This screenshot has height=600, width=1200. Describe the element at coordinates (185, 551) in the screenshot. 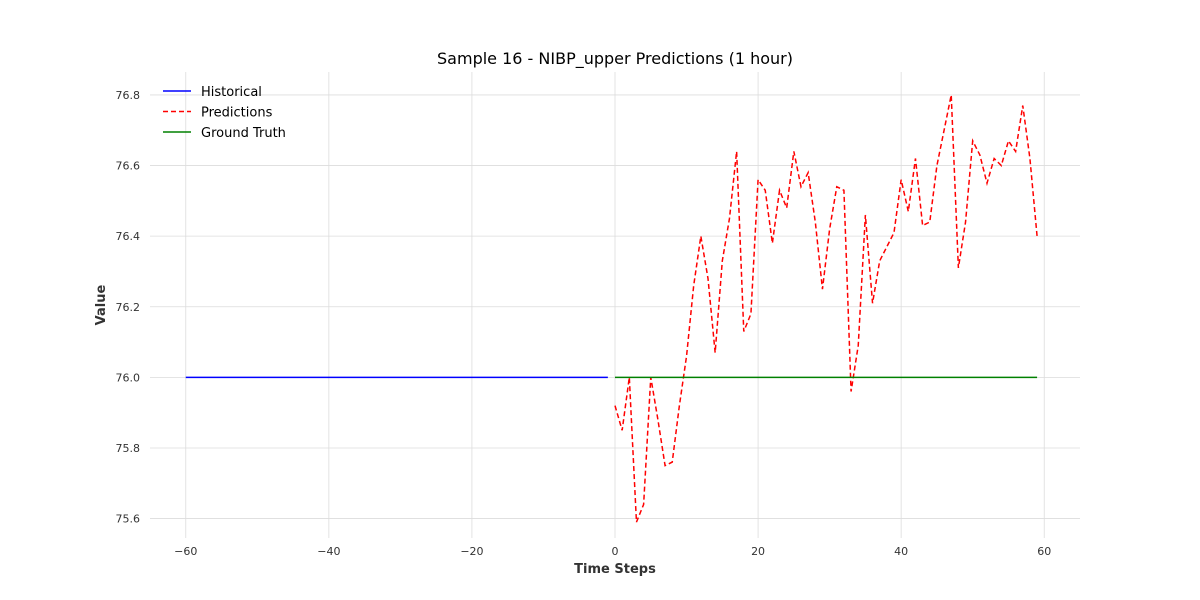

I see `x-tick-label: −60` at that location.